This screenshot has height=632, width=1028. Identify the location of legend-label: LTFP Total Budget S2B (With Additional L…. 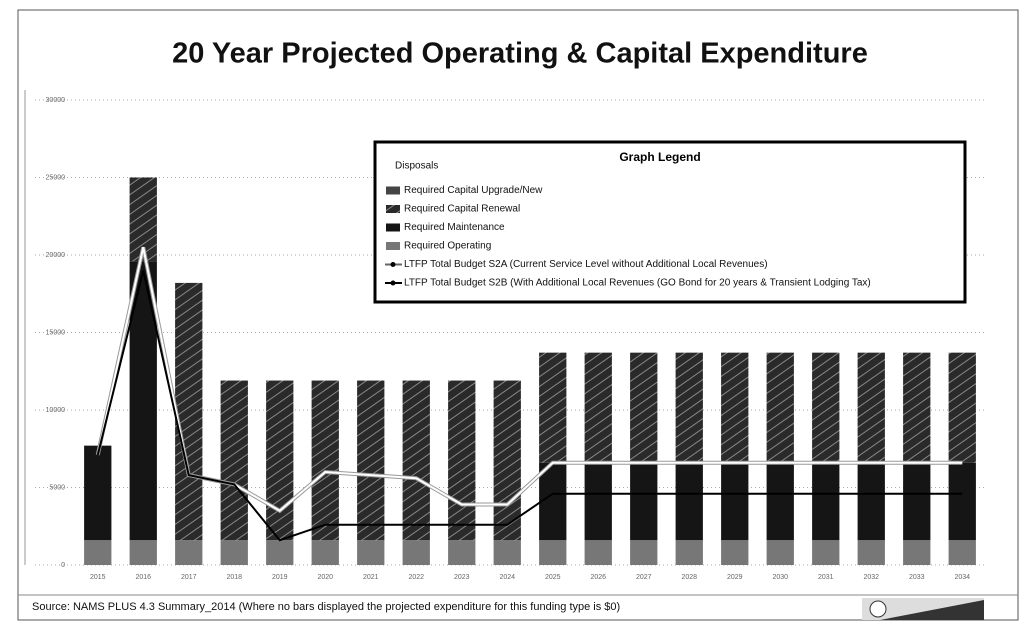
(637, 283).